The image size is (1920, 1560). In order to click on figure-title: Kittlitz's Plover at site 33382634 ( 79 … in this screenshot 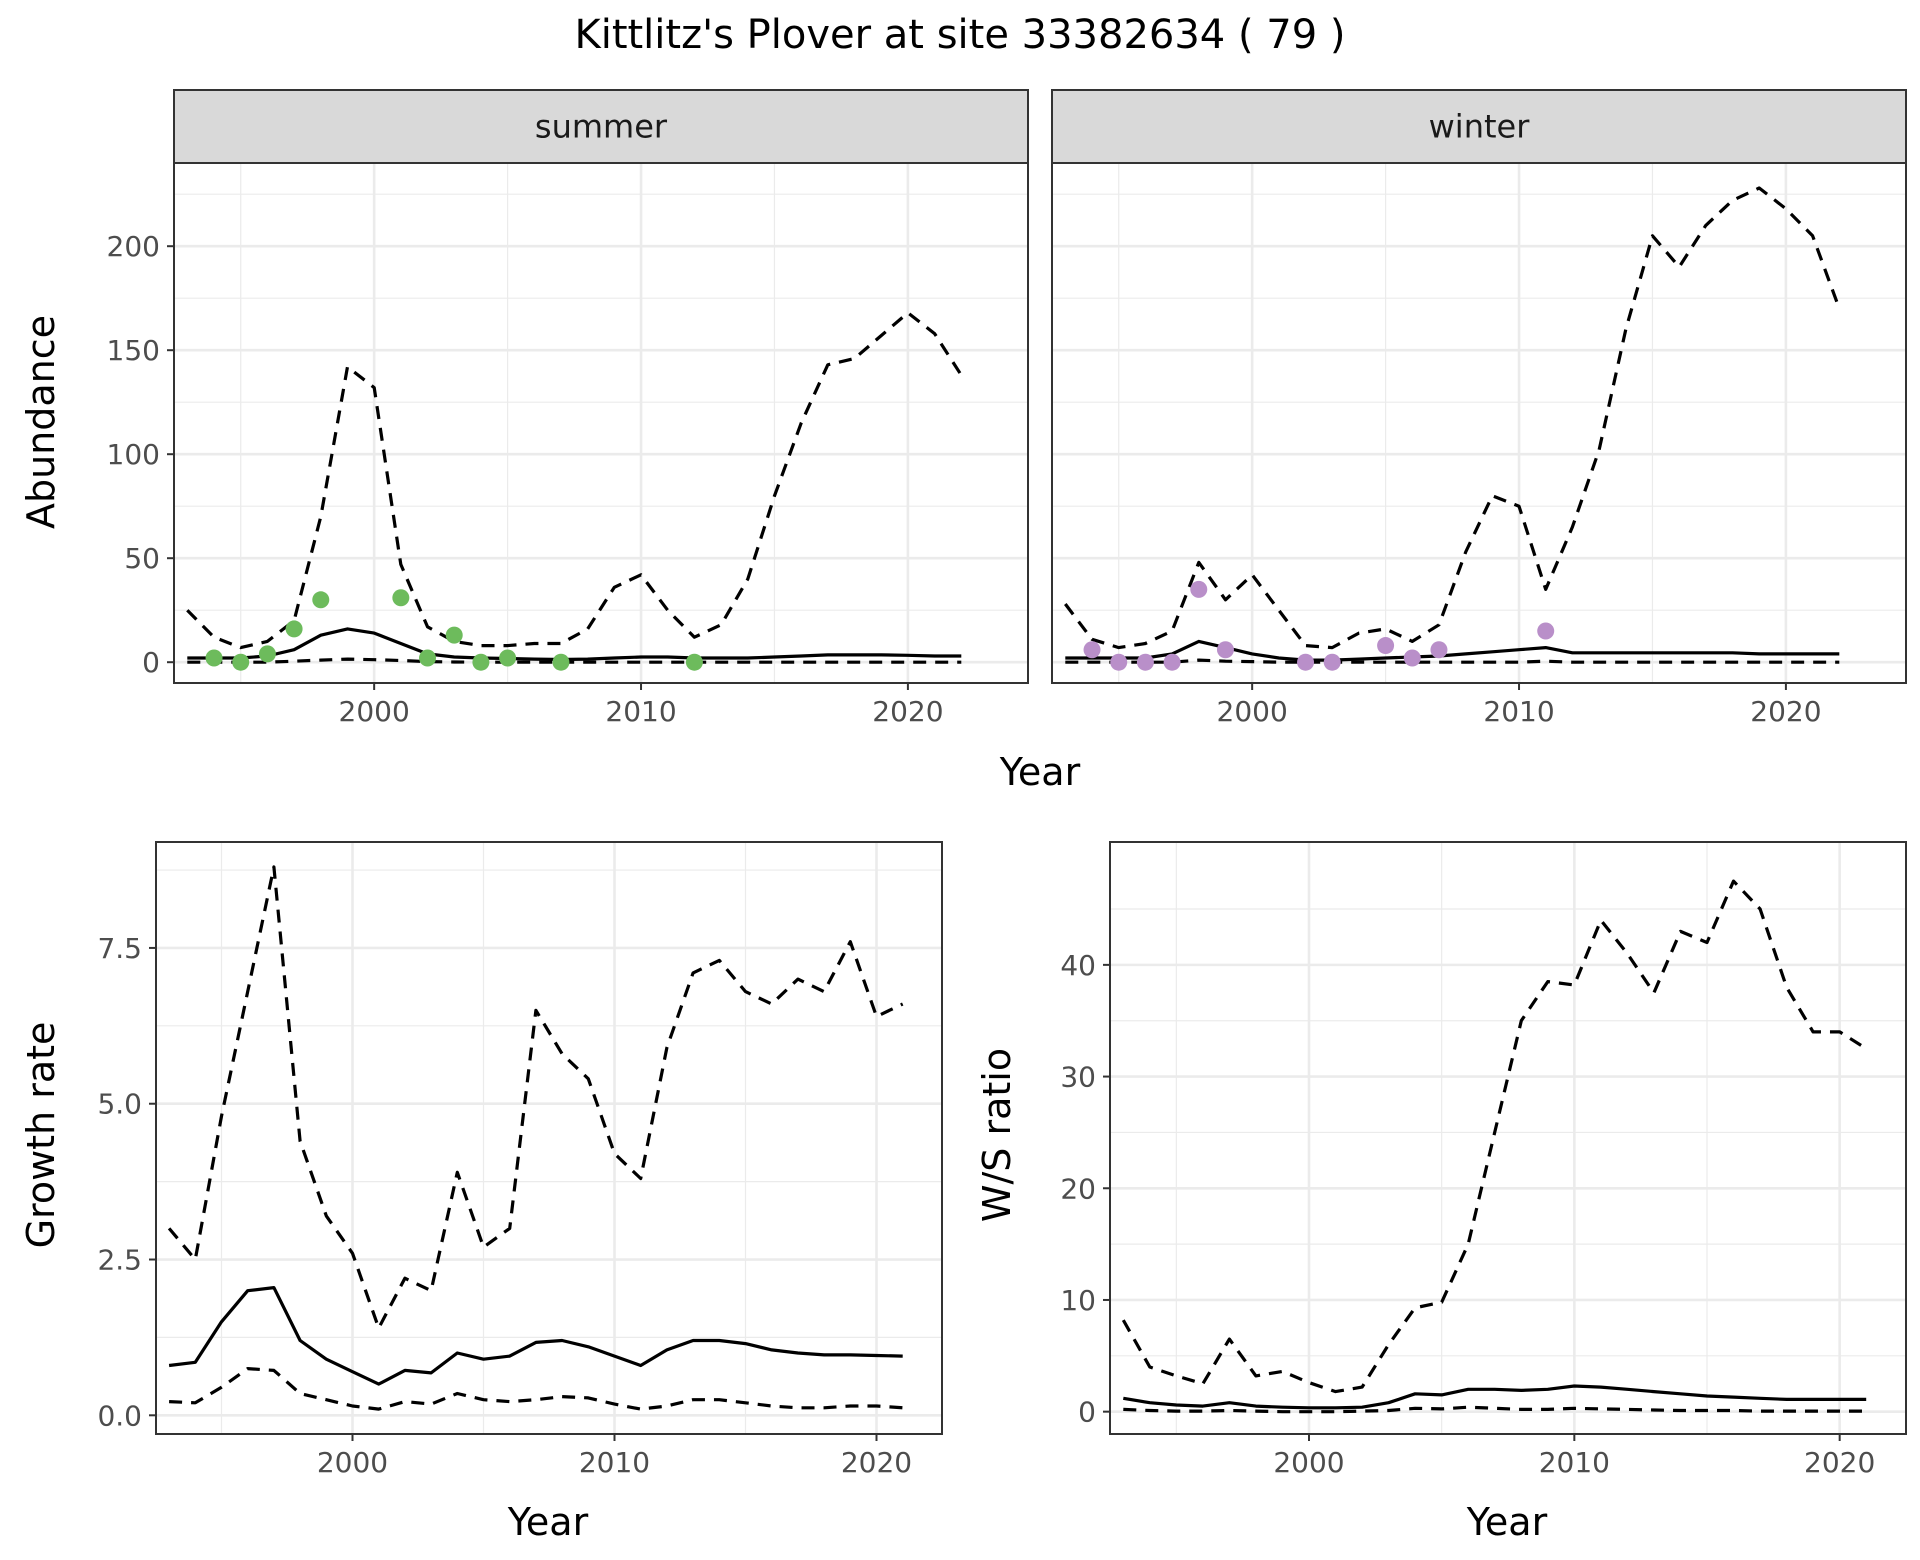, I will do `click(959, 35)`.